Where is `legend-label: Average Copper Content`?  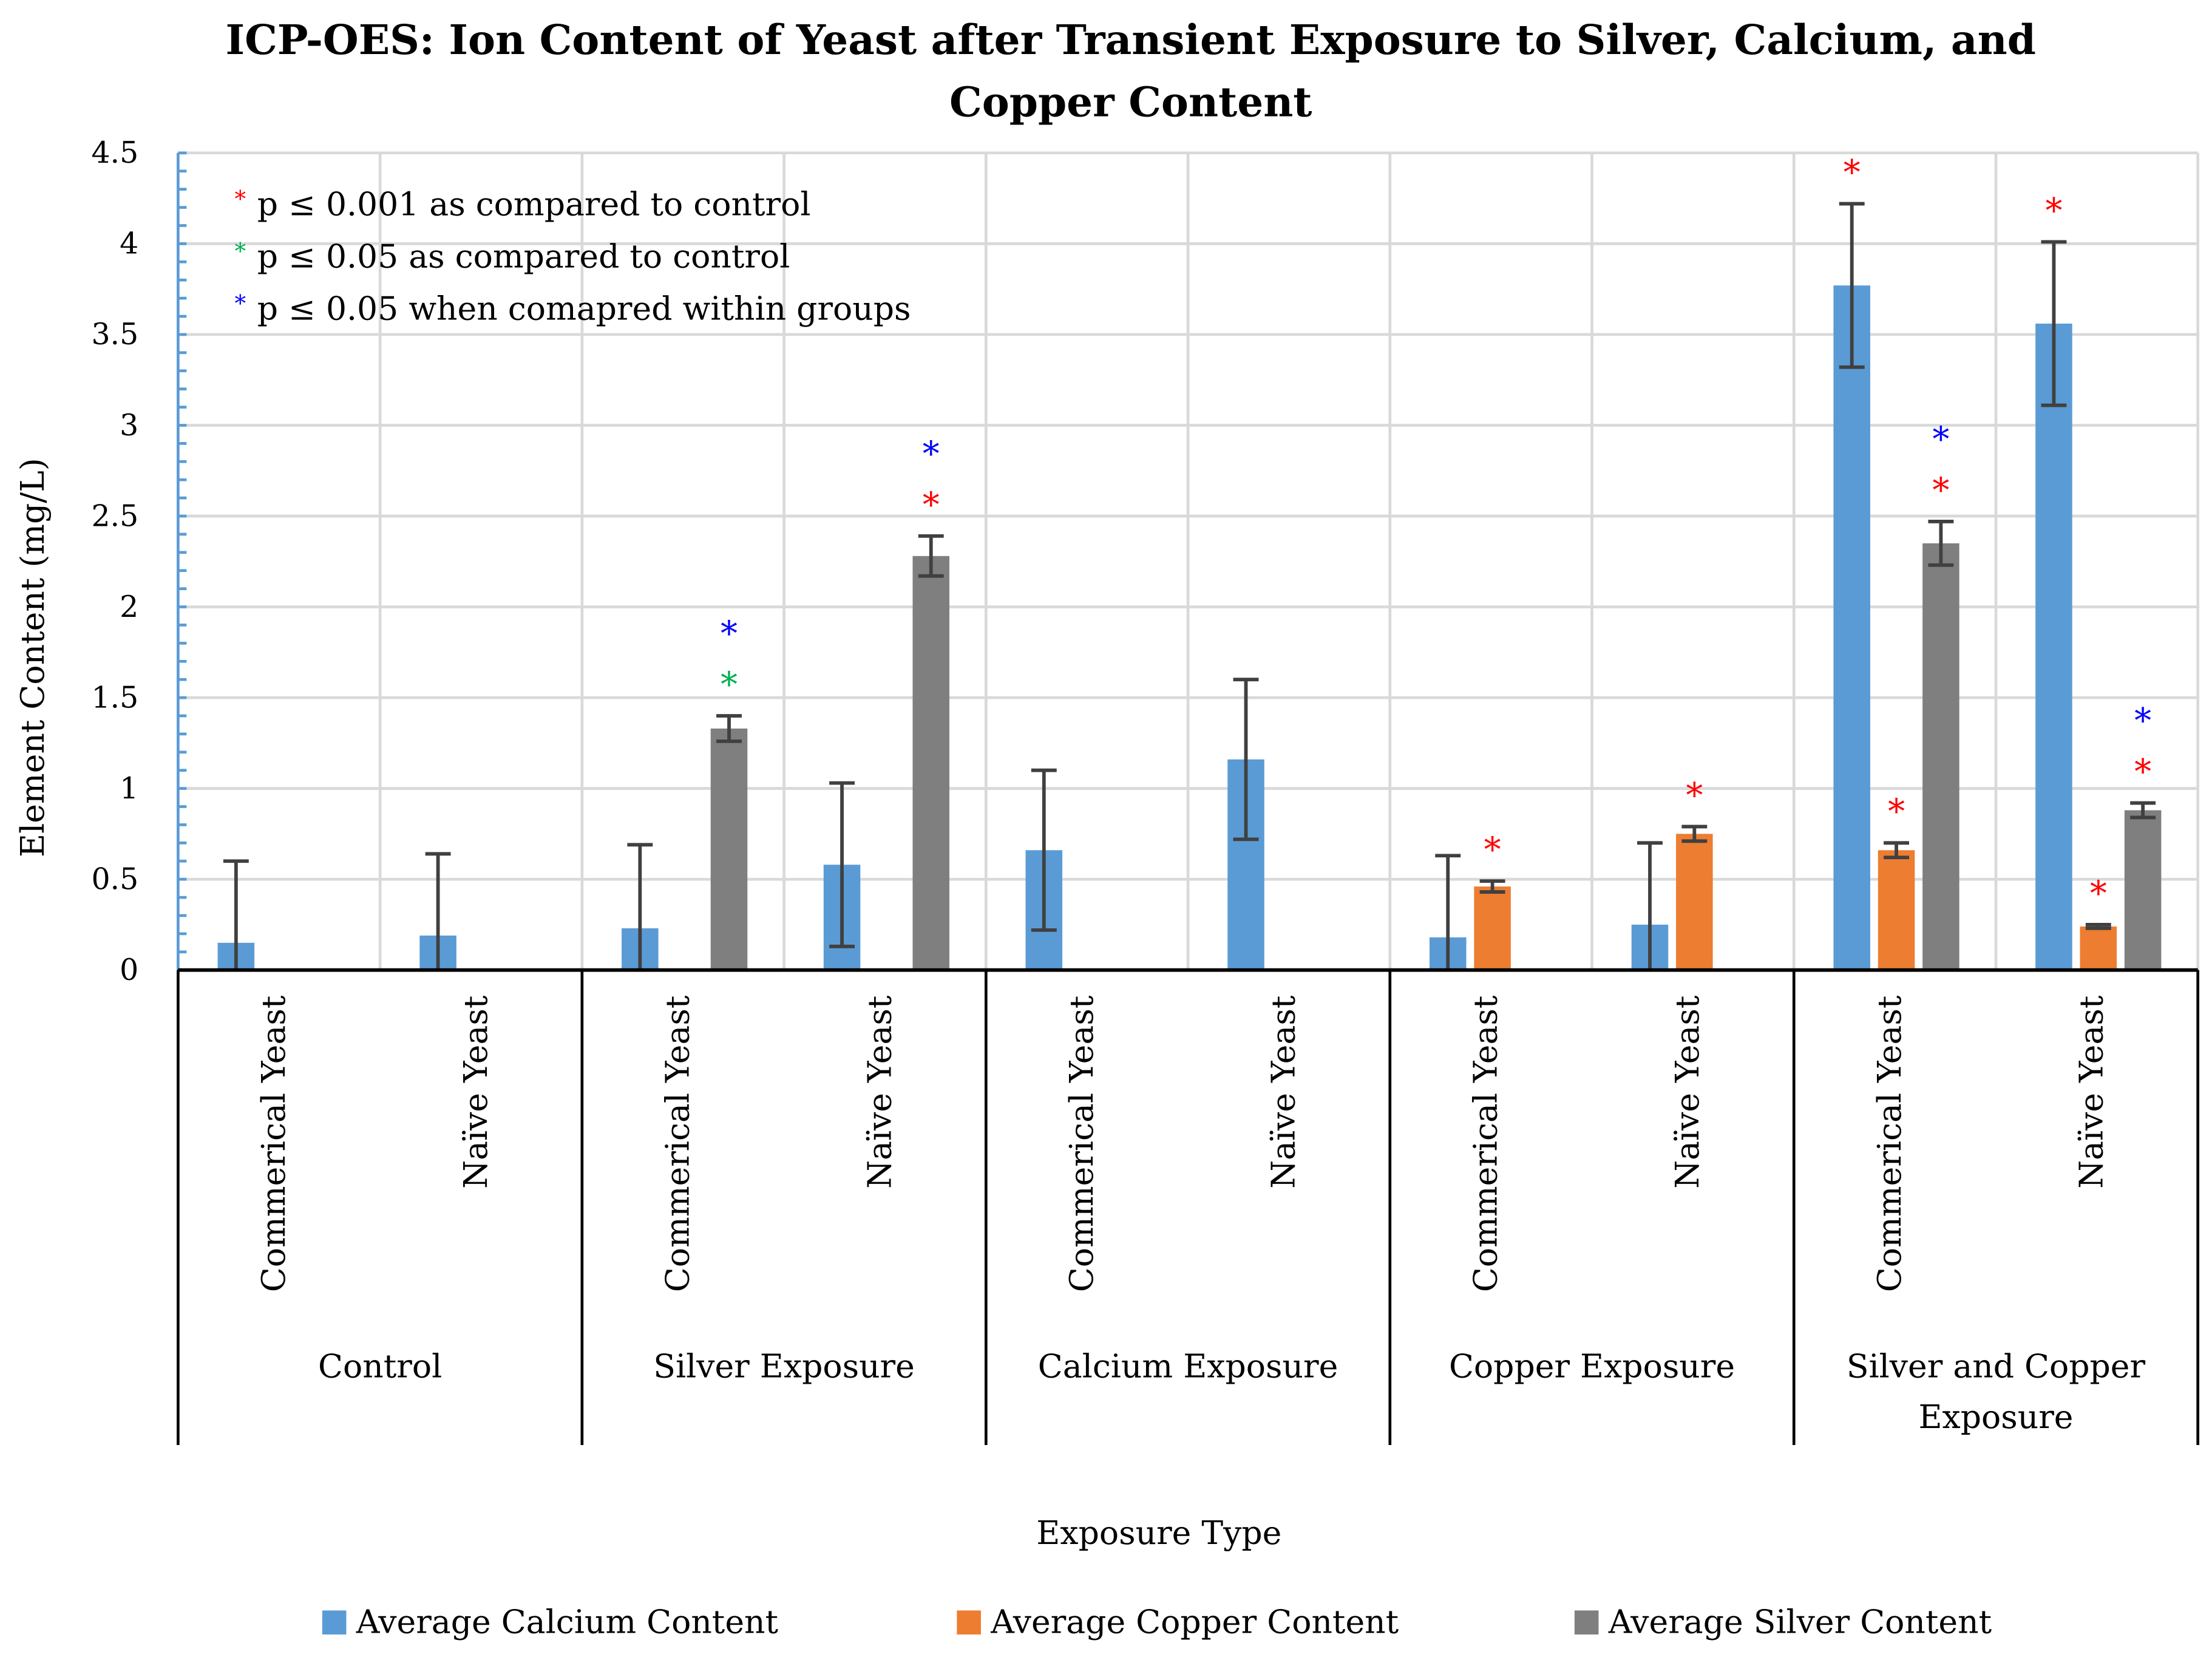
legend-label: Average Copper Content is located at coordinates (1194, 1622).